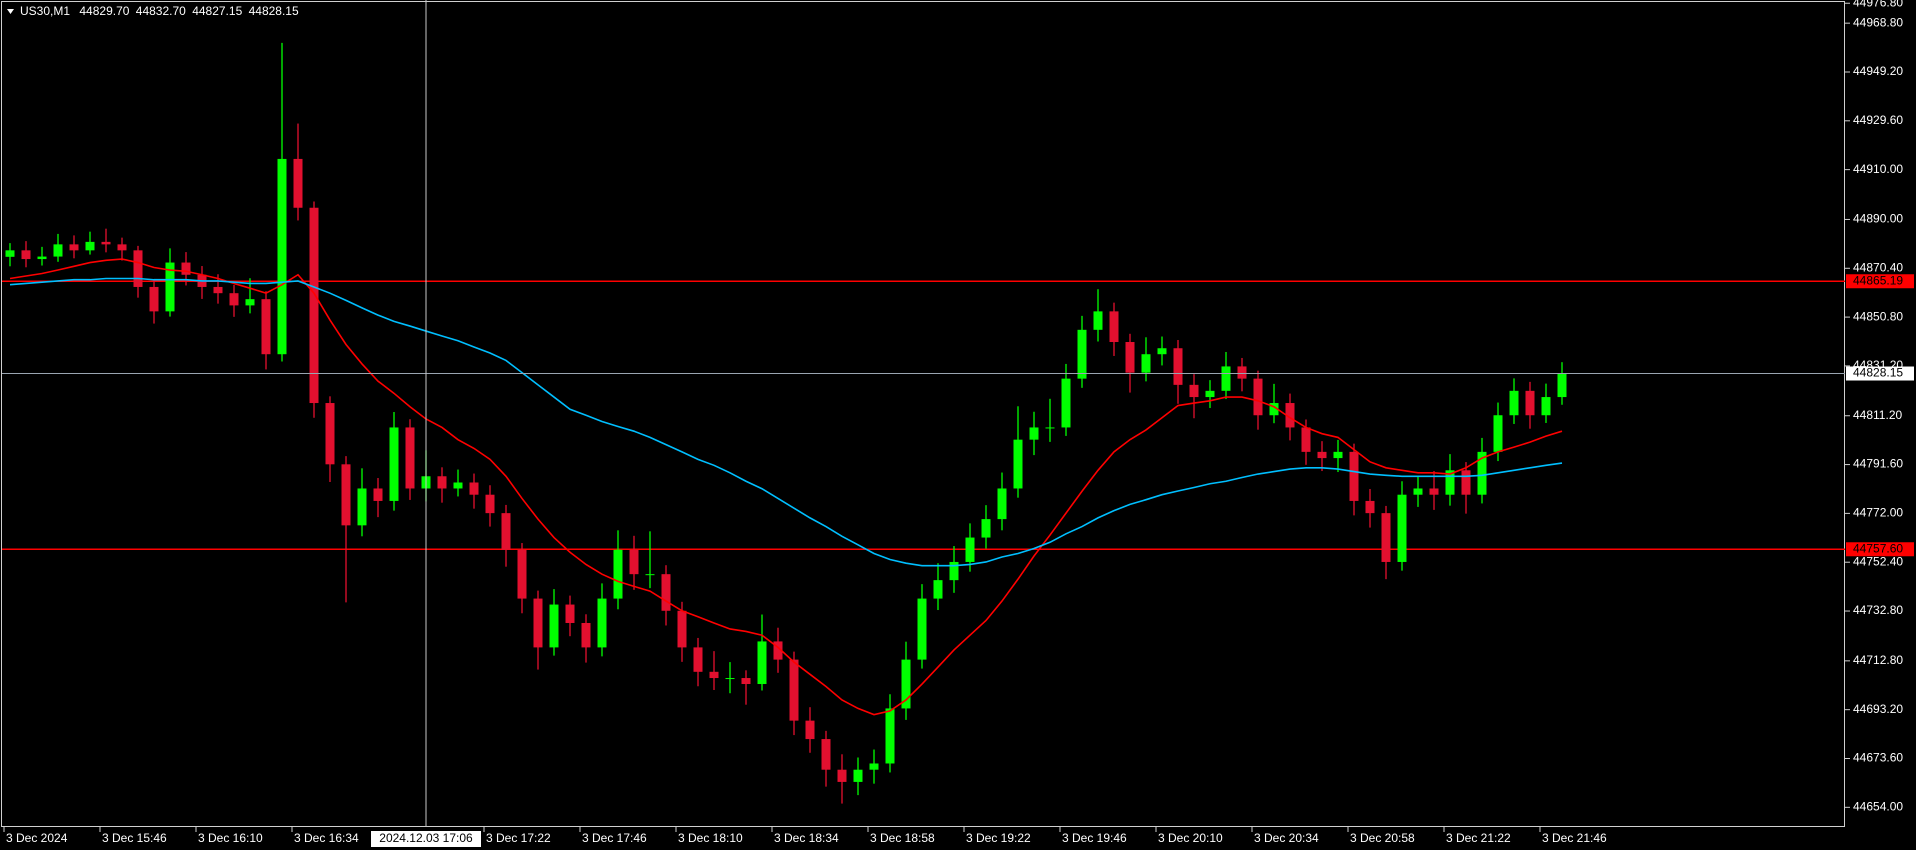 This screenshot has height=850, width=1916. Describe the element at coordinates (326, 838) in the screenshot. I see `x-tick-label: 3 Dec 16:34` at that location.